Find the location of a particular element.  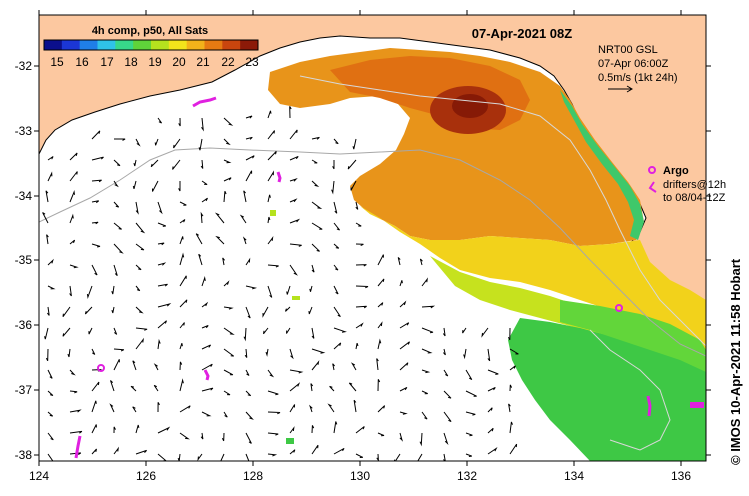

colorbar-frame is located at coordinates (151, 45).